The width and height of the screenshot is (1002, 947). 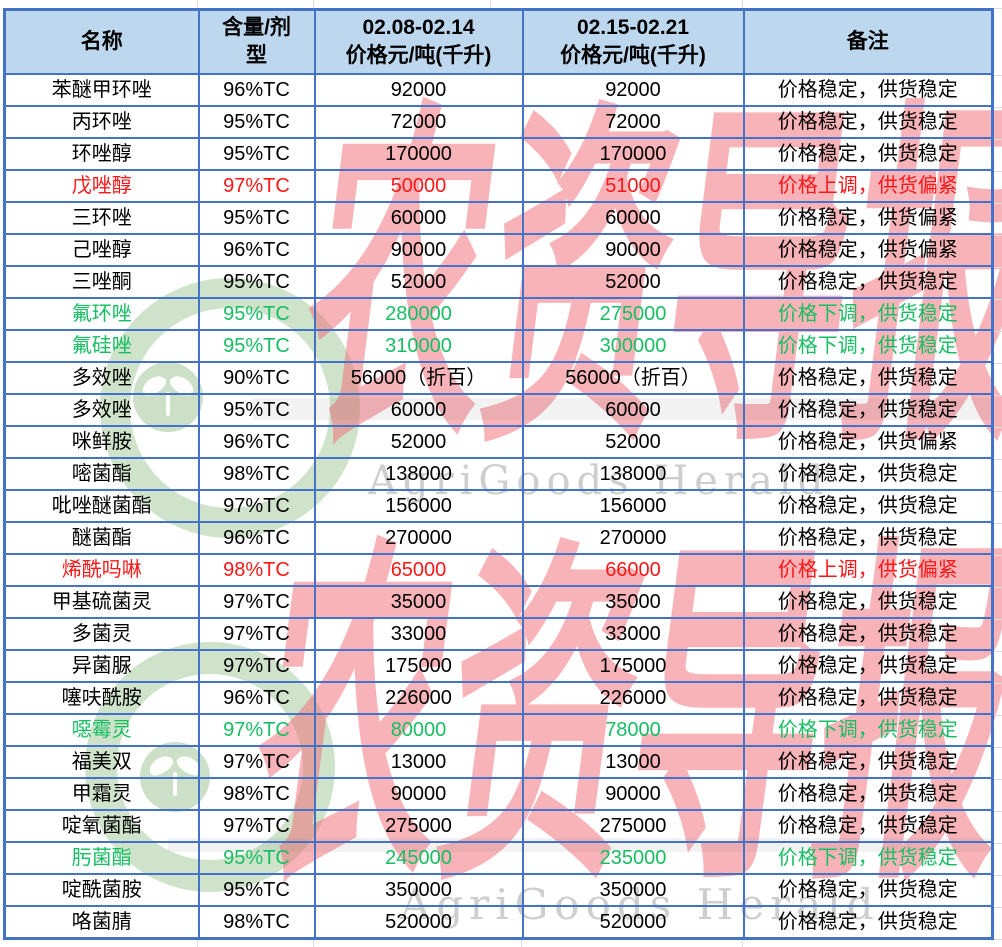 What do you see at coordinates (101, 474) in the screenshot?
I see `name-cell: 嘧菌酯` at bounding box center [101, 474].